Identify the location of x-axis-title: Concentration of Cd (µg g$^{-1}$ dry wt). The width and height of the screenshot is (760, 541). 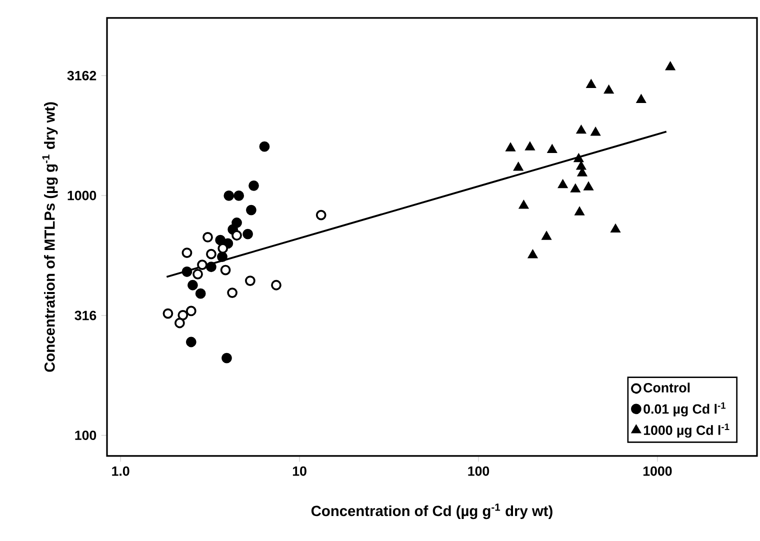
(431, 512).